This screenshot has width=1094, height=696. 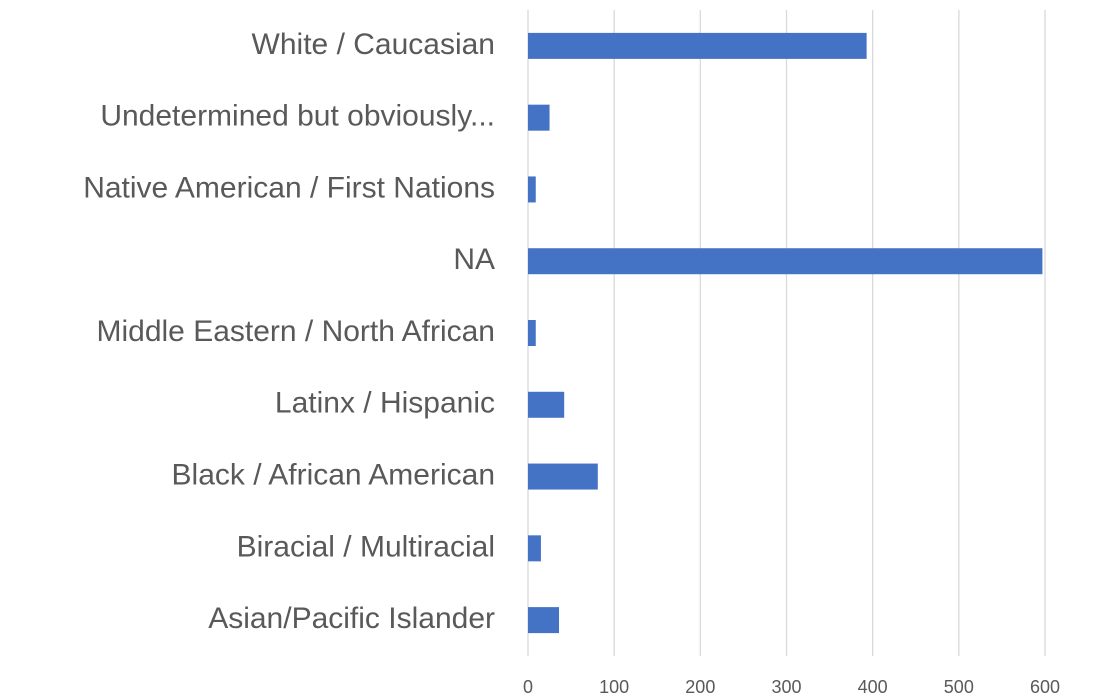 What do you see at coordinates (1045, 686) in the screenshot?
I see `x-tick-label: 600` at bounding box center [1045, 686].